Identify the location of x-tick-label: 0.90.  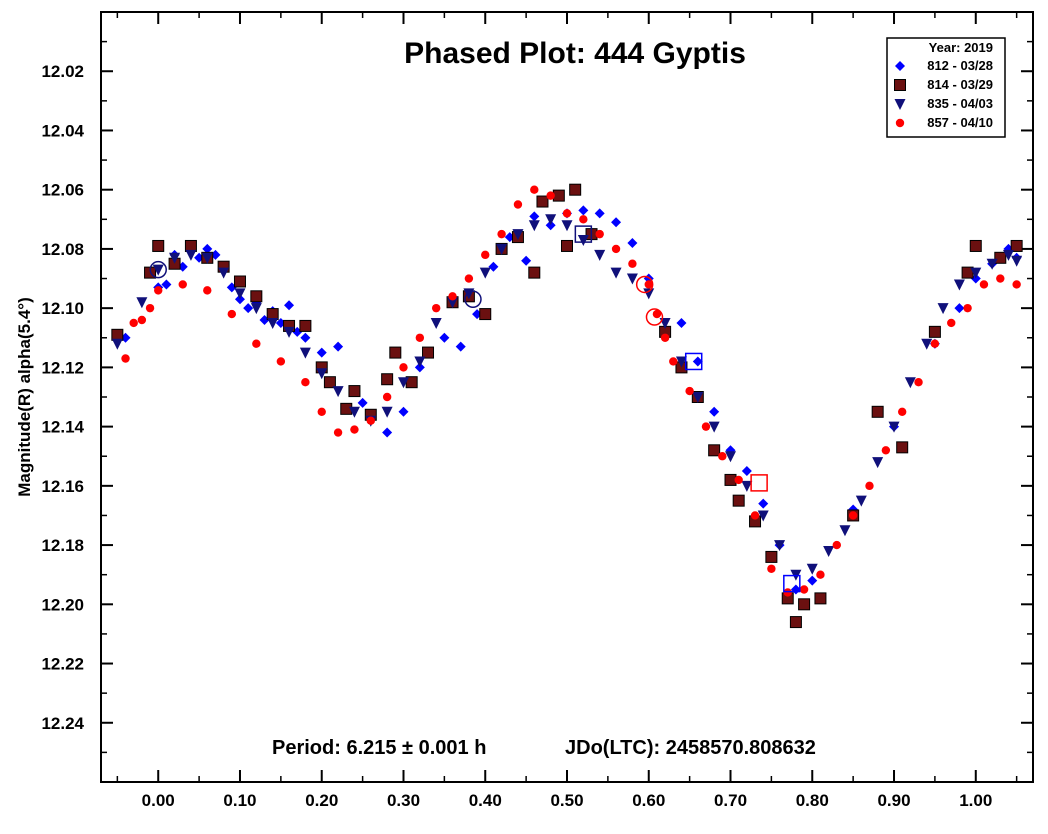
(893, 800).